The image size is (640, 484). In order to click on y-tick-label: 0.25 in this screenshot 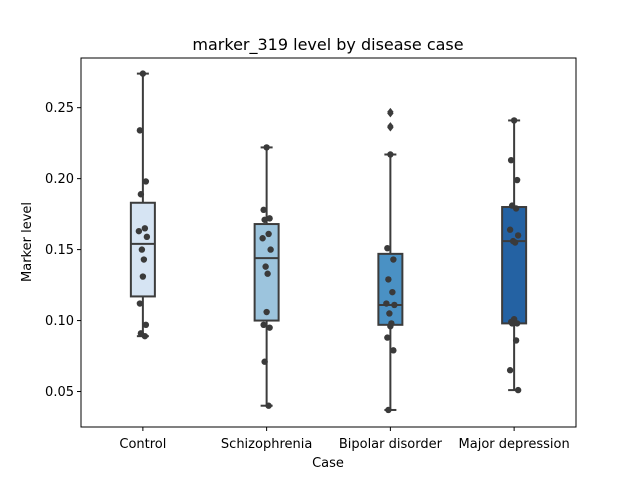, I will do `click(59, 108)`.